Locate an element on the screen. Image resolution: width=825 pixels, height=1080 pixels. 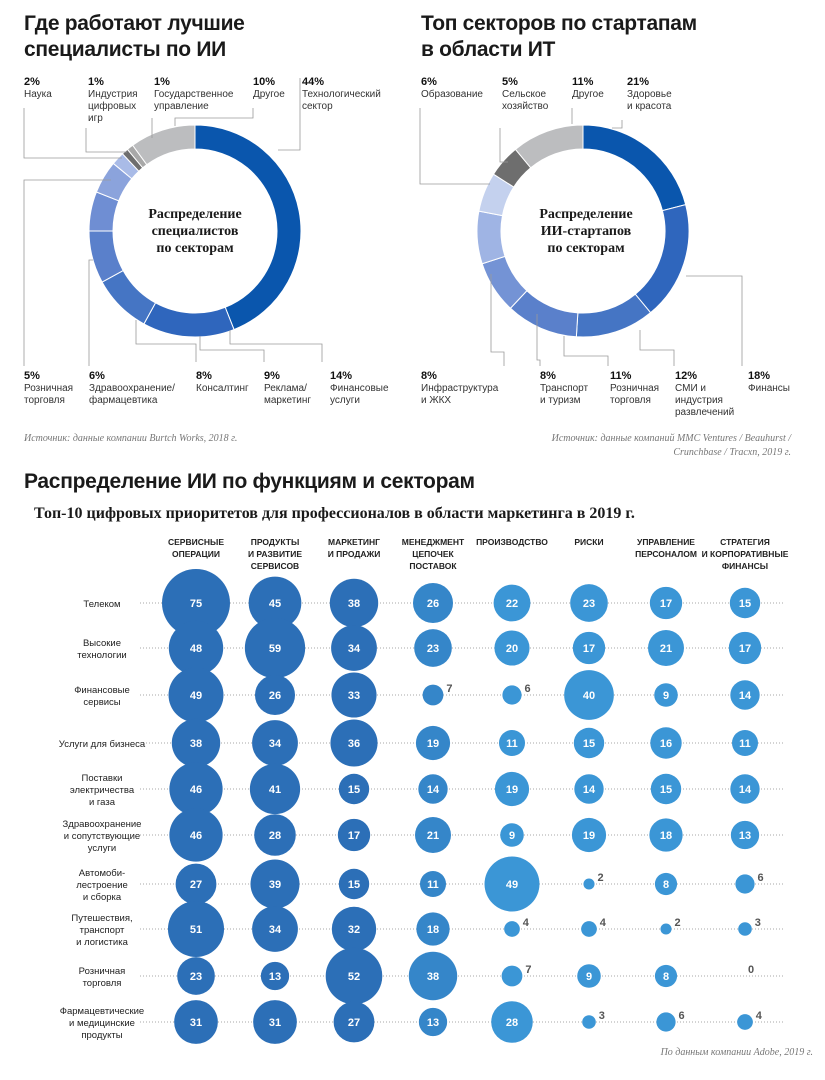
left-bottom-label: 14% Финансовые услуги is located at coordinates (359, 388).